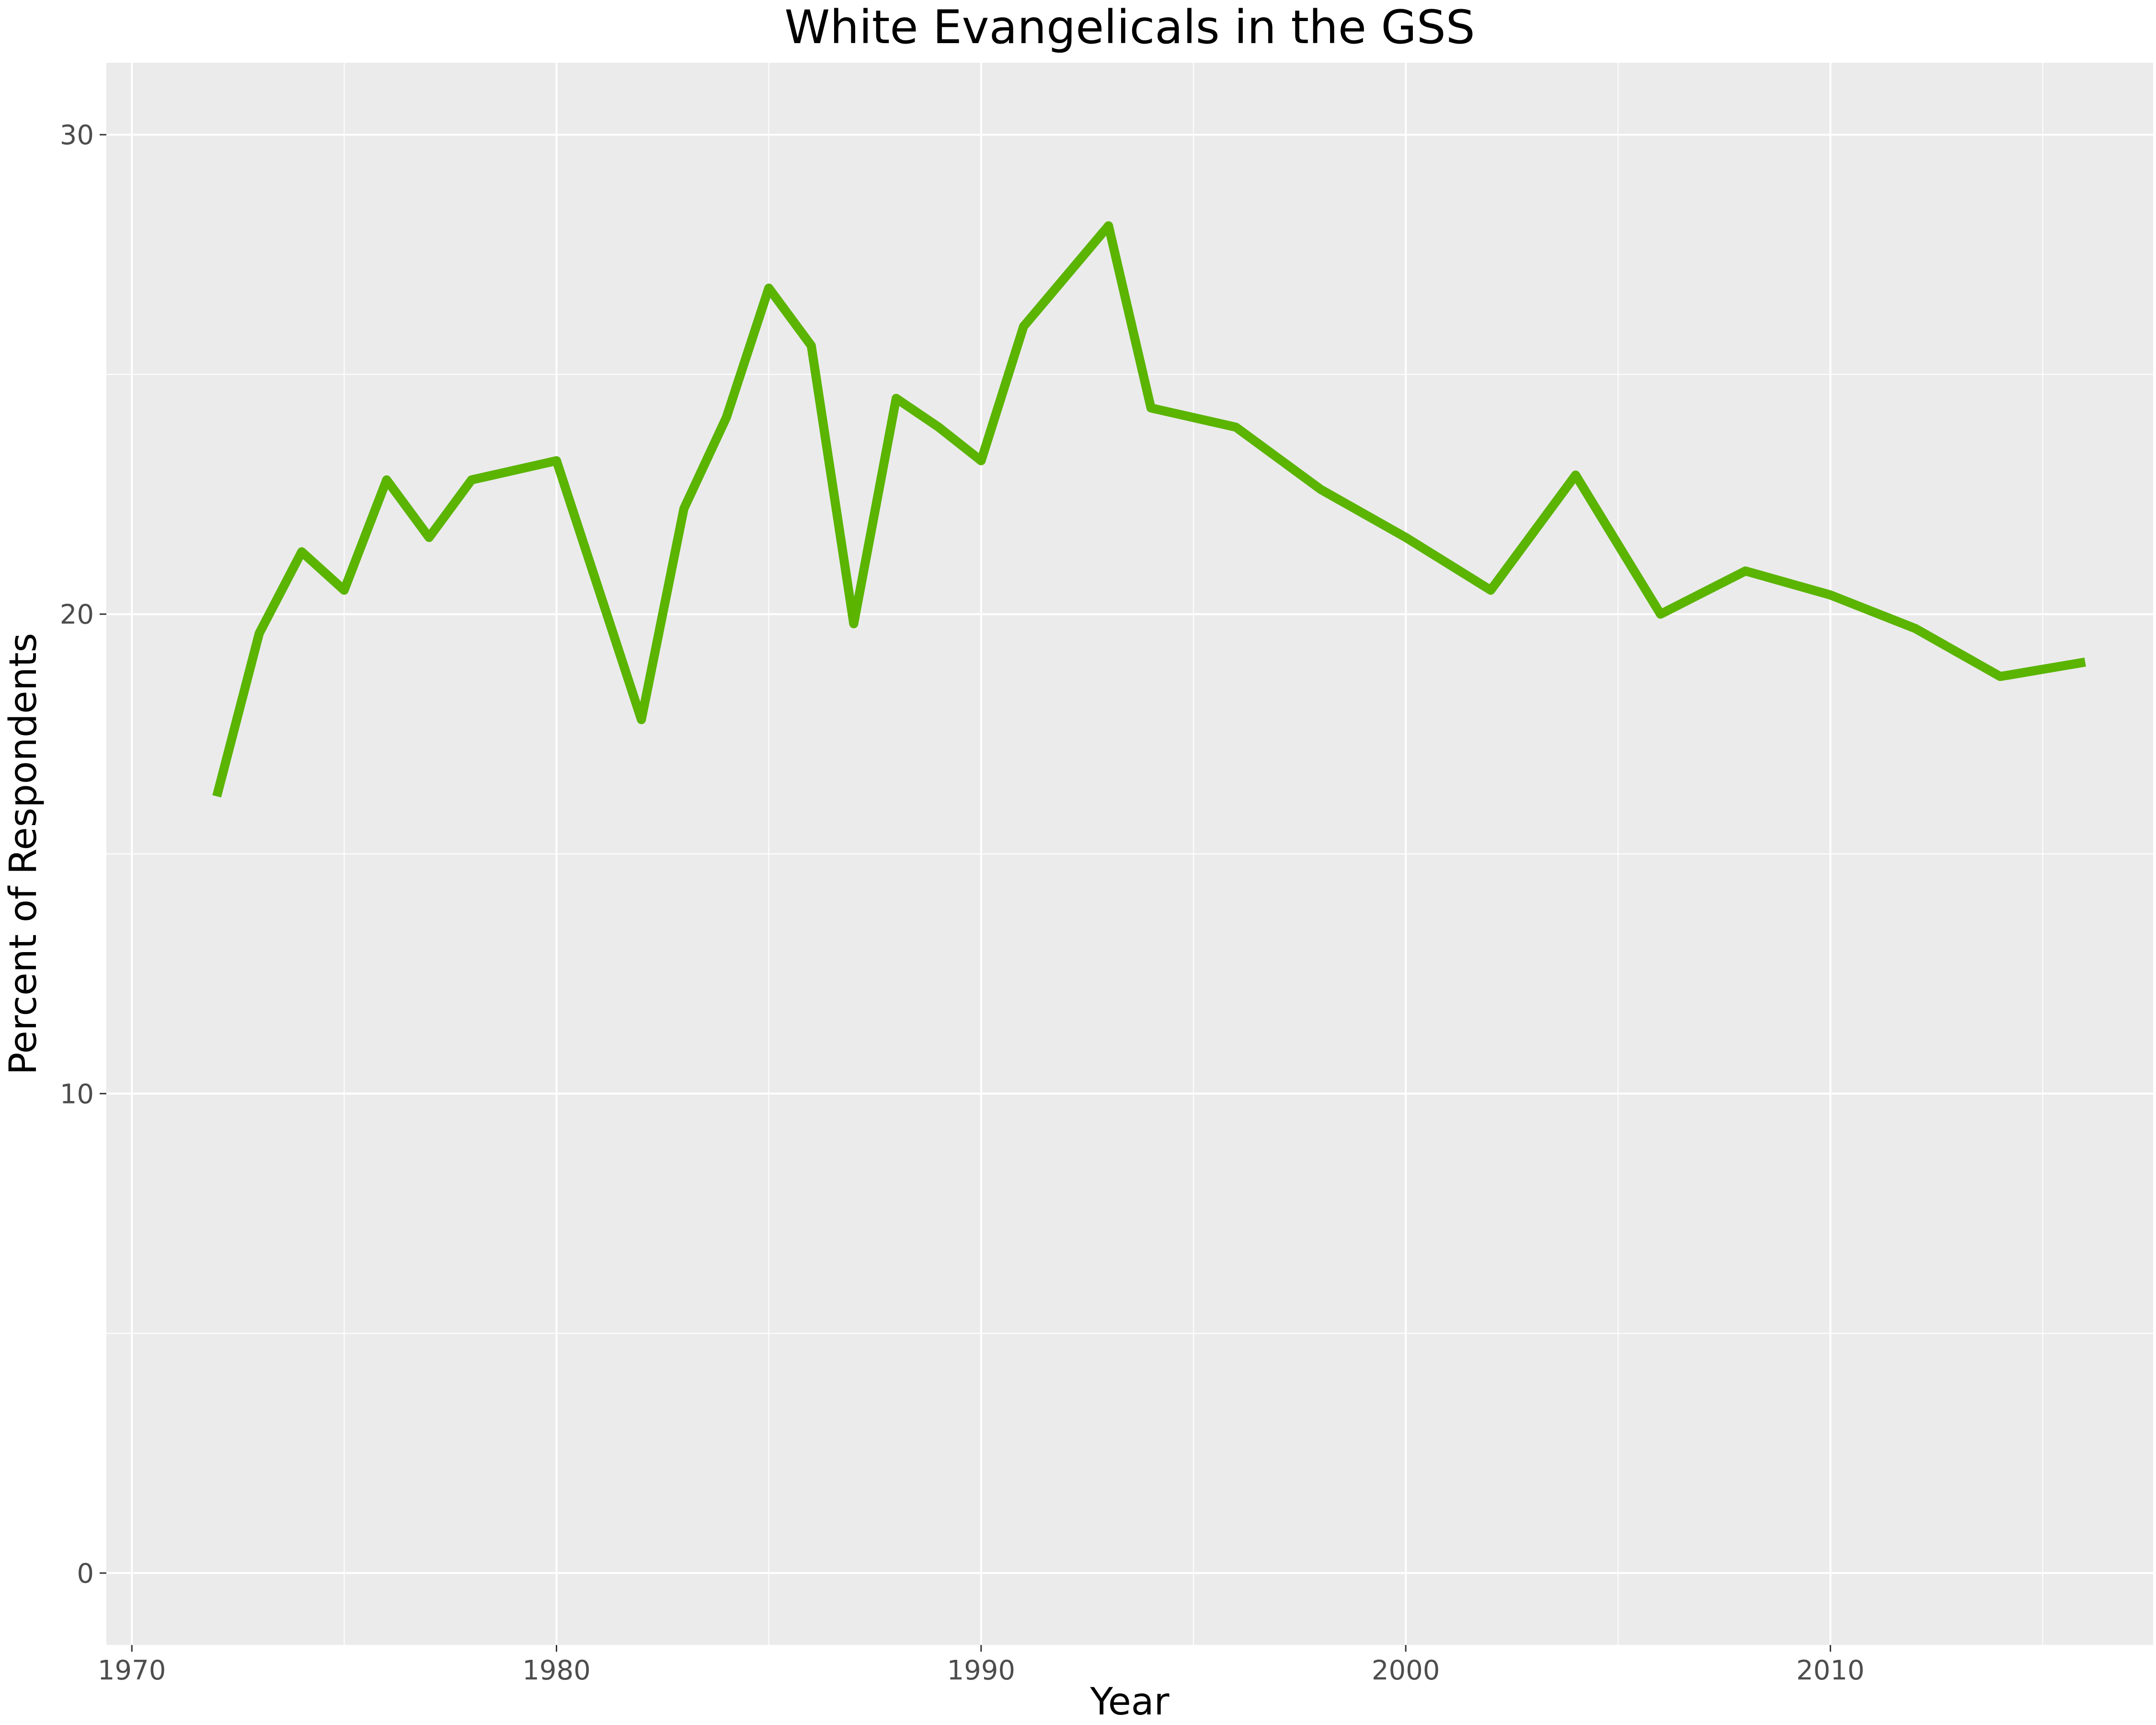  What do you see at coordinates (77, 615) in the screenshot?
I see `y-tick-label-20: 20` at bounding box center [77, 615].